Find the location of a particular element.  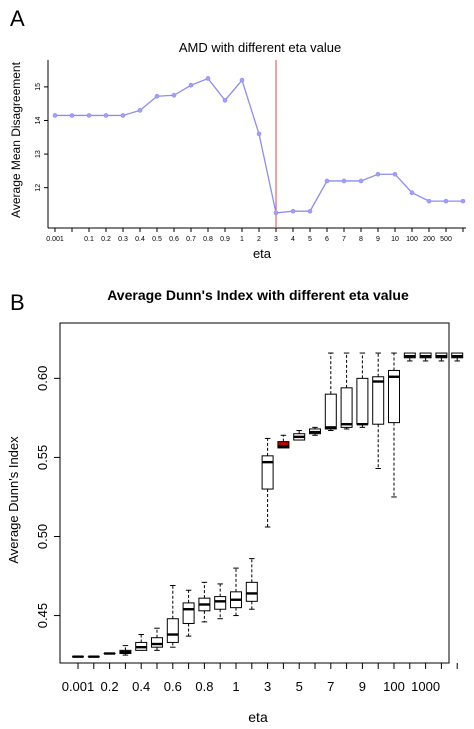

panel-a-xtick-label: 0.1 is located at coordinates (89, 239).